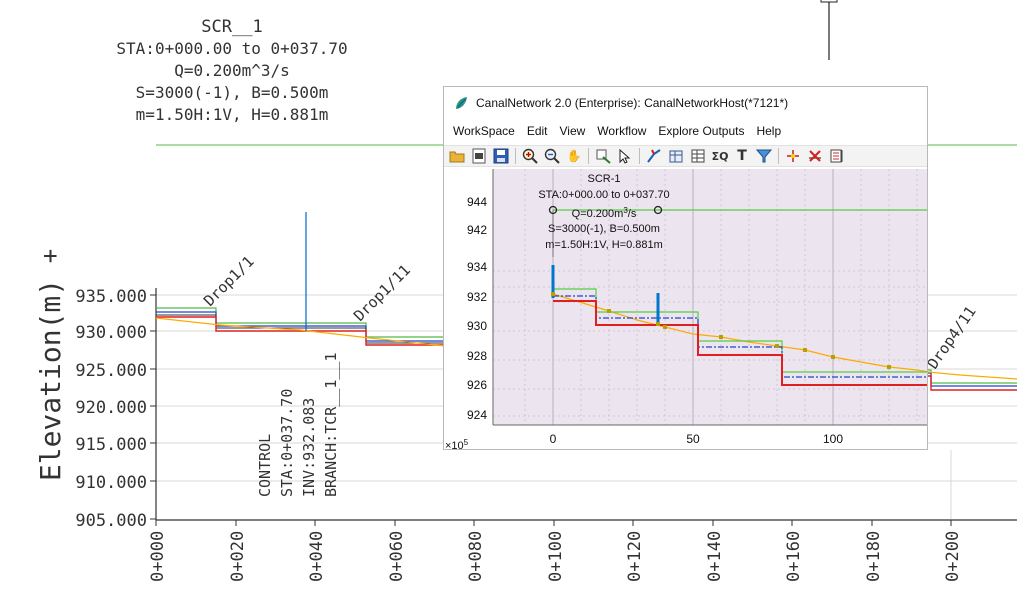 The height and width of the screenshot is (596, 1017). I want to click on cad-x-tick-label: 0+100, so click(556, 556).